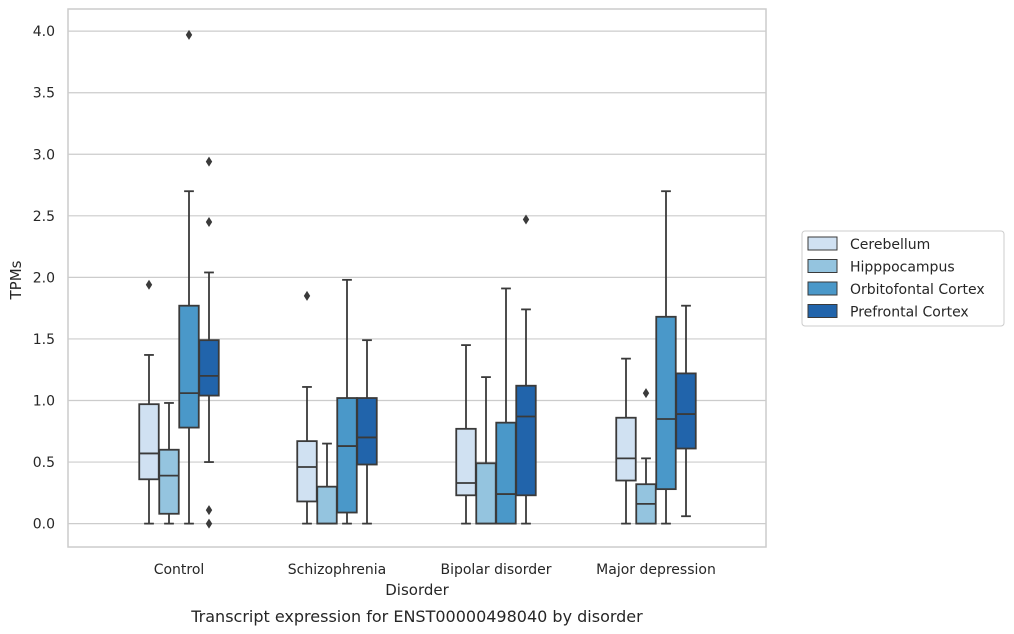 The height and width of the screenshot is (634, 1014). What do you see at coordinates (44, 32) in the screenshot?
I see `y-tick-label: 4.0` at bounding box center [44, 32].